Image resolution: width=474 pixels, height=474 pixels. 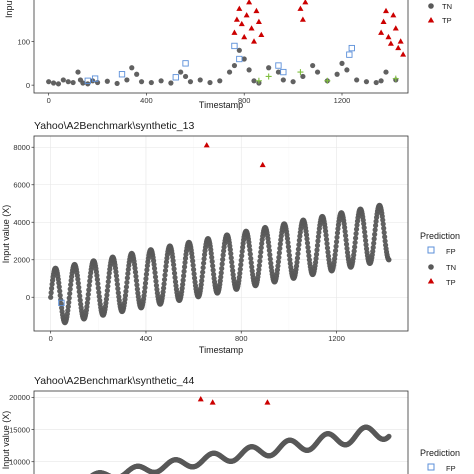 What do you see at coordinates (21, 147) in the screenshot?
I see `y-tick-label: 8000` at bounding box center [21, 147].